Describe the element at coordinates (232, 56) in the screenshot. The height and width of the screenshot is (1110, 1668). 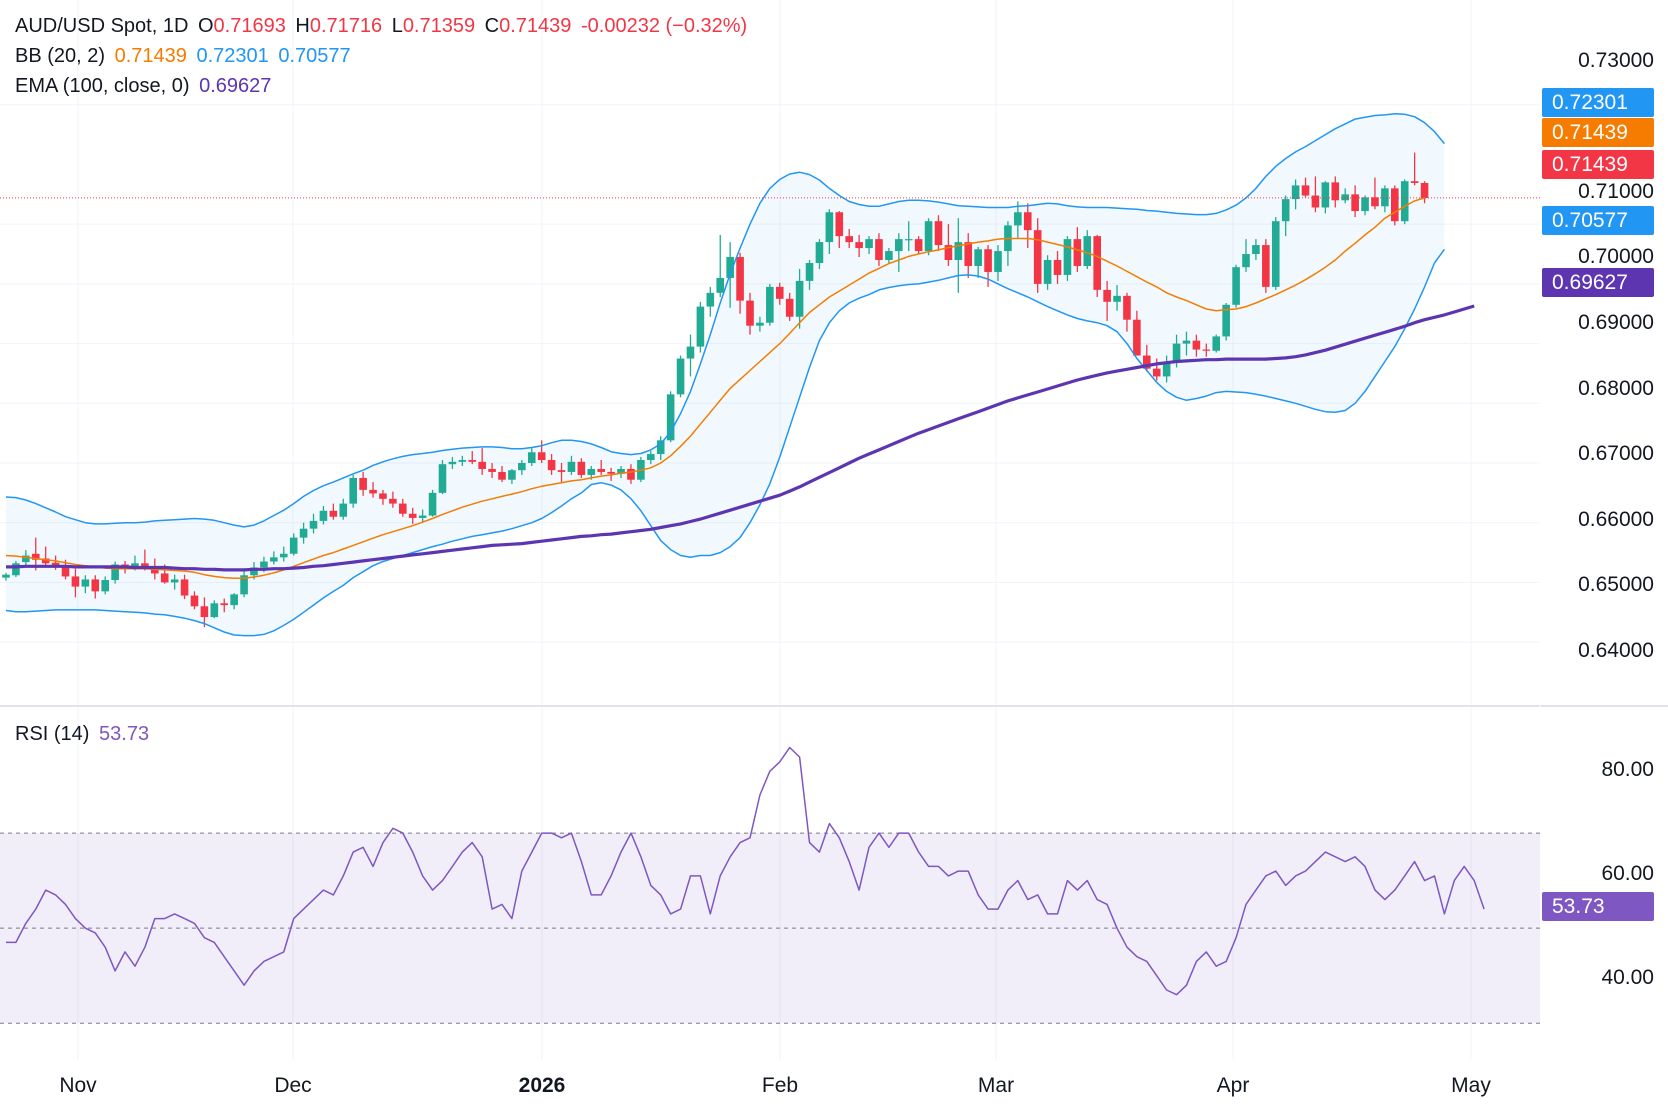
I see `bb-upper-value: 0.72301` at that location.